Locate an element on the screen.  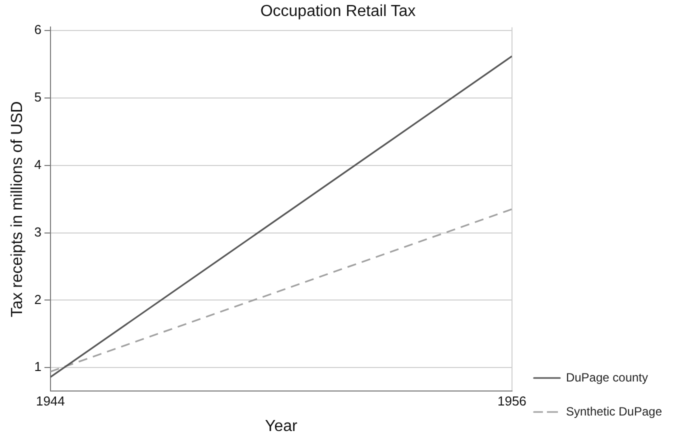
y-axis-title: Tax receipts in millions of USD is located at coordinates (17, 209).